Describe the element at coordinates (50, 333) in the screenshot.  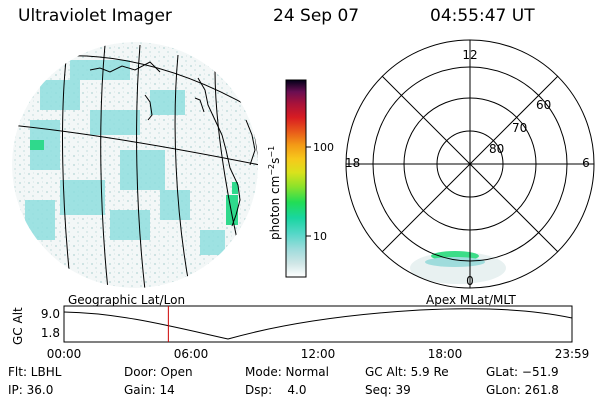
I see `ytick-1.8: 1.8` at that location.